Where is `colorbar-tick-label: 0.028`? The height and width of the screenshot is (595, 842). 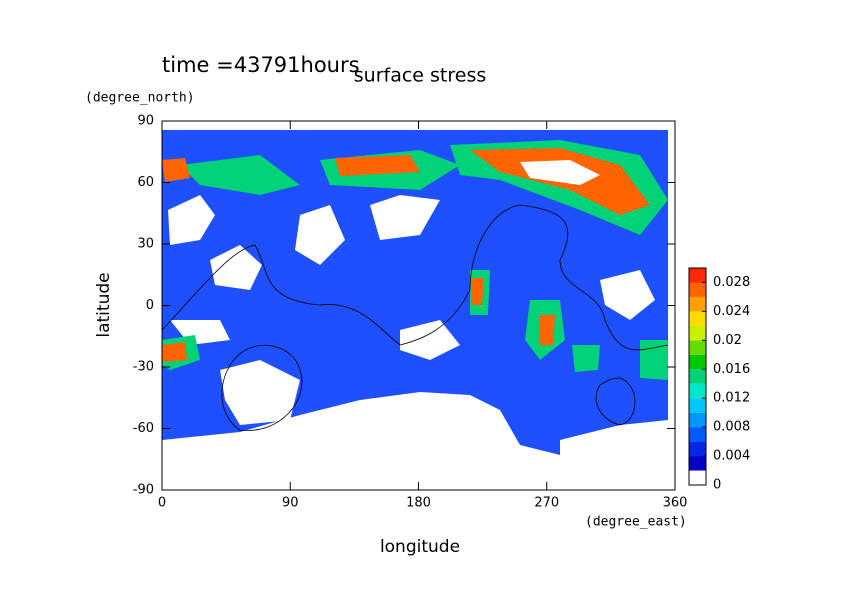 colorbar-tick-label: 0.028 is located at coordinates (731, 282).